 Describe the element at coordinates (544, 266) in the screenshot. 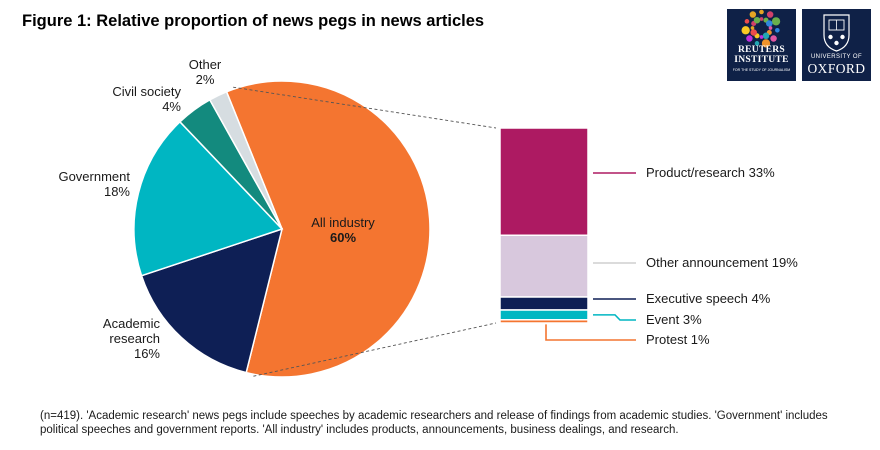

I see `bar-segment-other-announcement` at that location.